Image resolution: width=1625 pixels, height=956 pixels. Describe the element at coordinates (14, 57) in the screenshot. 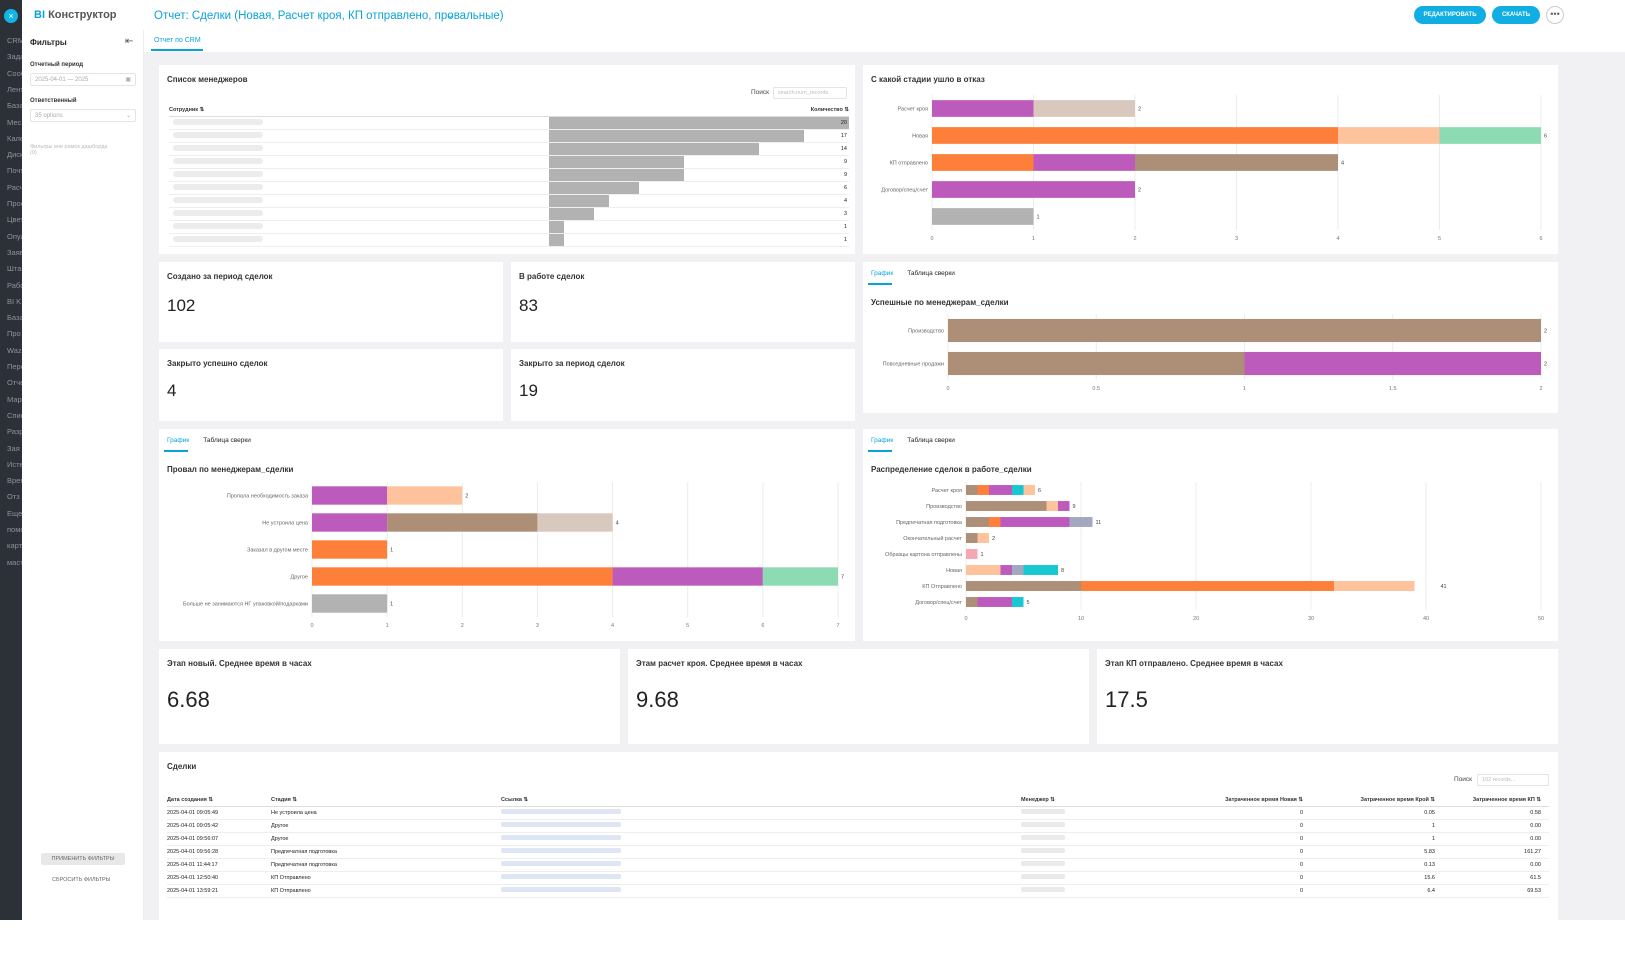

I see `nav-item: Зада` at that location.